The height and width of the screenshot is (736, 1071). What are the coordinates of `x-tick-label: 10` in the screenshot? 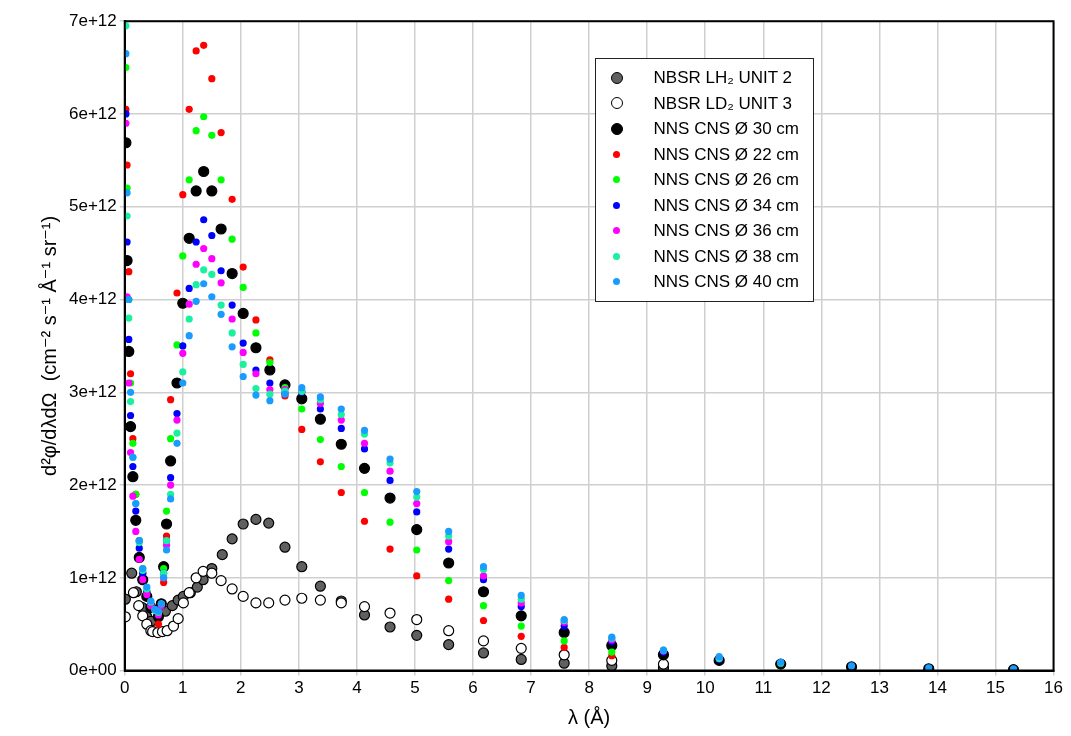 It's located at (705, 688).